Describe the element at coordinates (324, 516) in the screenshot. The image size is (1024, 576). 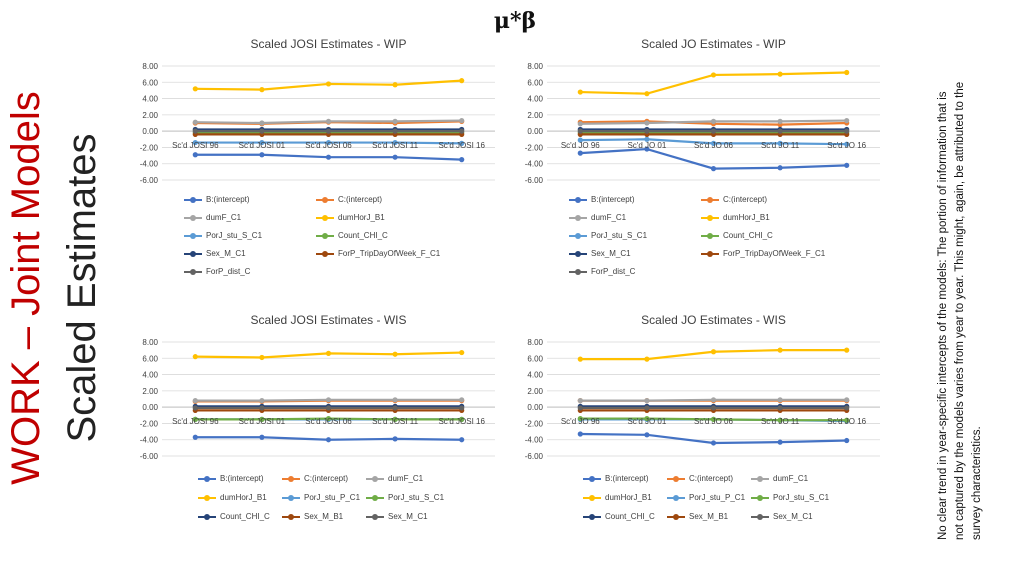
I see `legend-label: Sex_M_B1` at that location.